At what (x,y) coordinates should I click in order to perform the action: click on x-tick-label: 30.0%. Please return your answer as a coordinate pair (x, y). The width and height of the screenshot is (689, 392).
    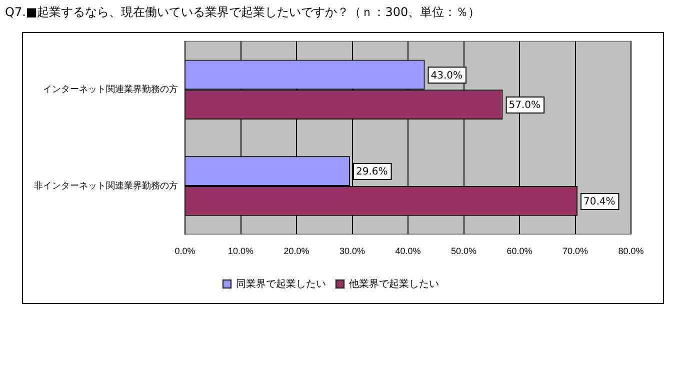
    Looking at the image, I should click on (352, 251).